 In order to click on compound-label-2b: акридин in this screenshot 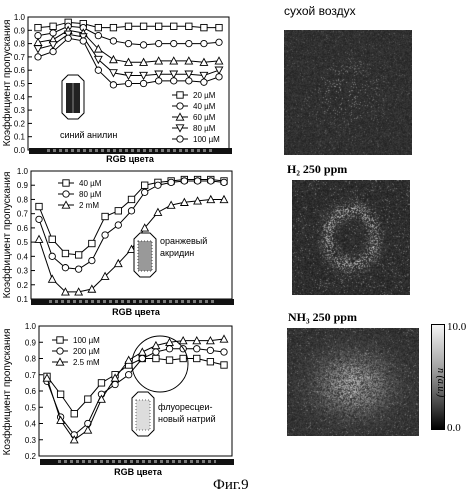, I will do `click(177, 253)`.